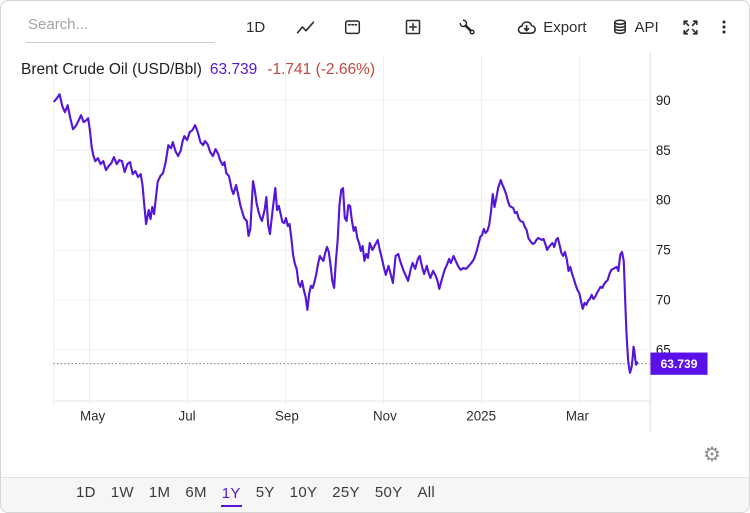 This screenshot has height=513, width=750. I want to click on instrument-title: Brent Crude Oil (USD/Bbl), so click(111, 69).